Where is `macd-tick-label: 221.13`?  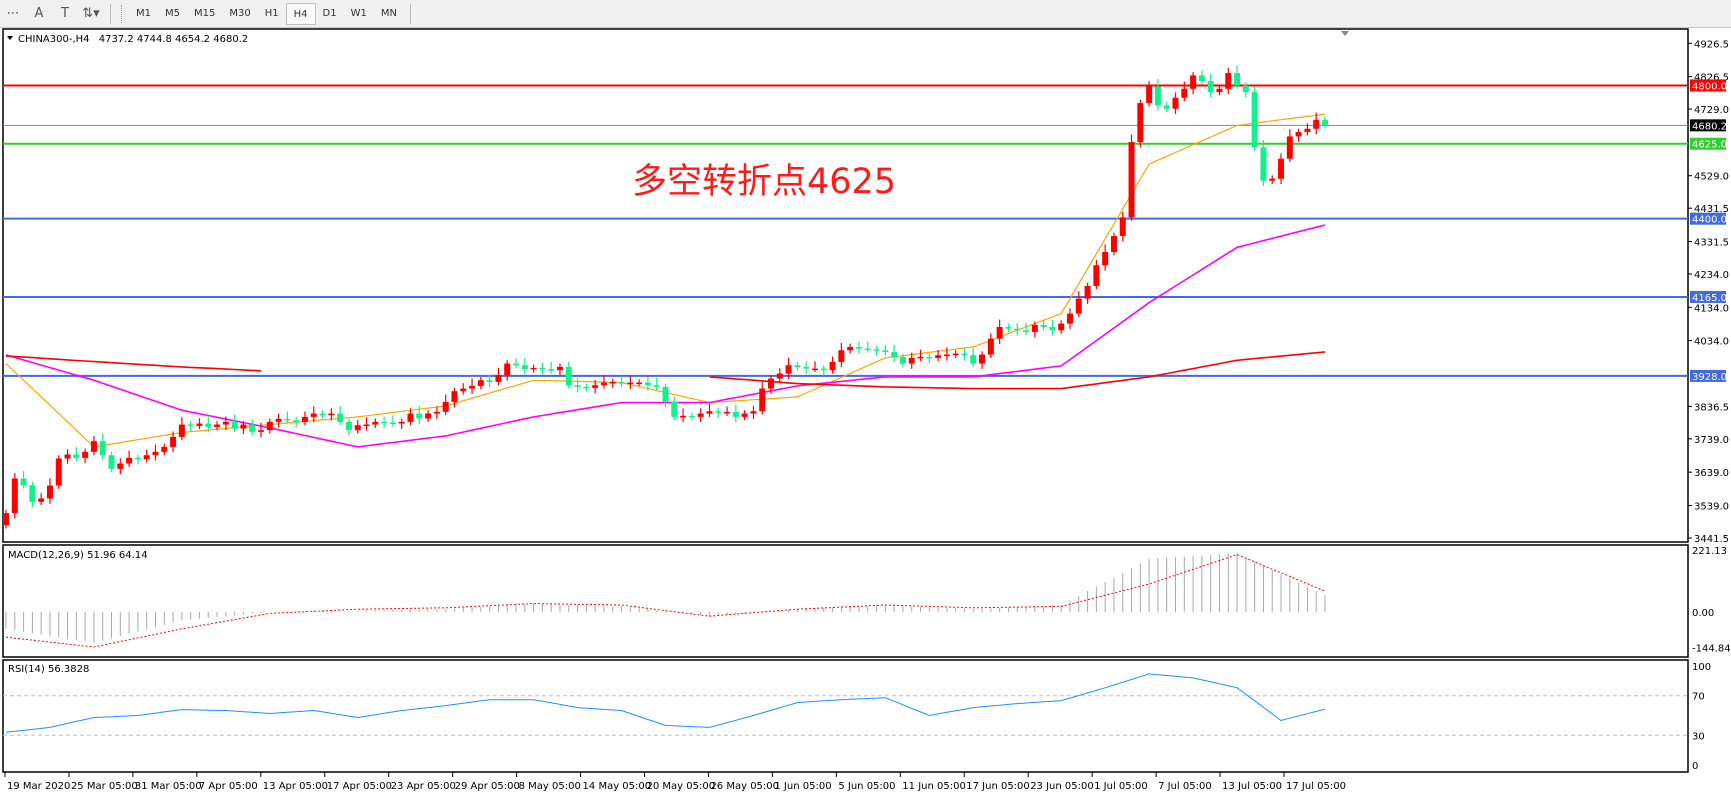 macd-tick-label: 221.13 is located at coordinates (1709, 551).